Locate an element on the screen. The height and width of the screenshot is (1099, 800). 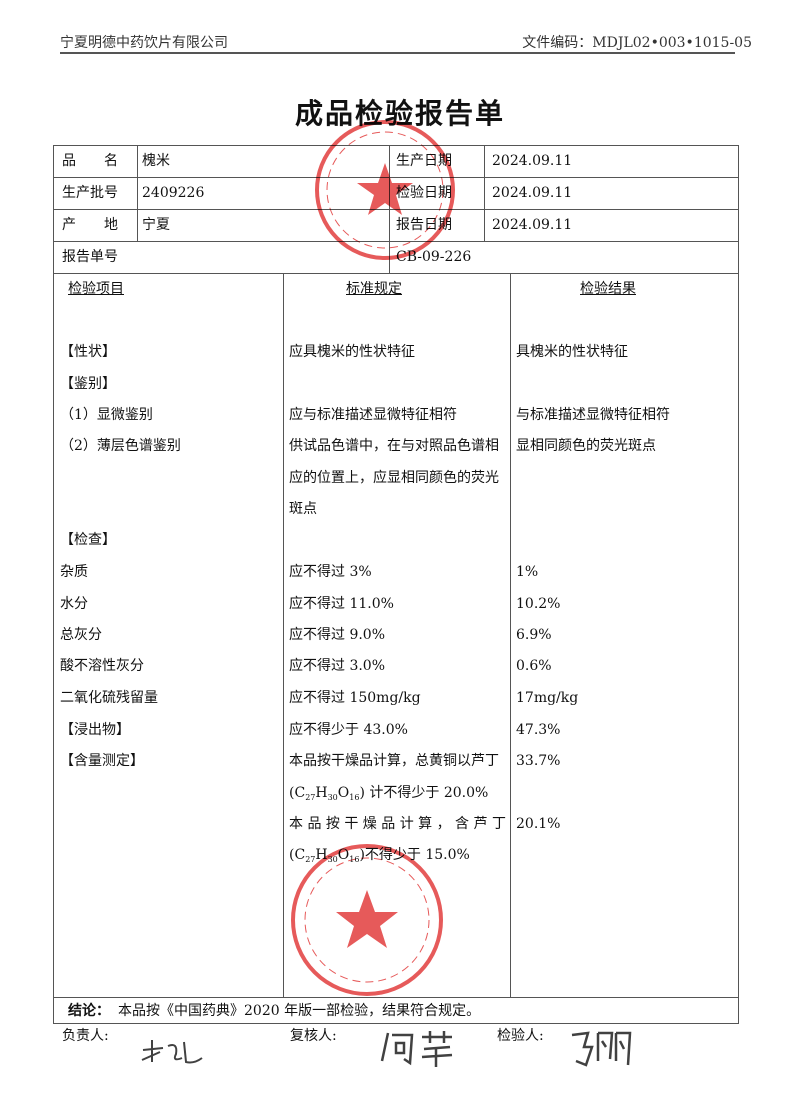
row-result: 0.6% is located at coordinates (534, 666).